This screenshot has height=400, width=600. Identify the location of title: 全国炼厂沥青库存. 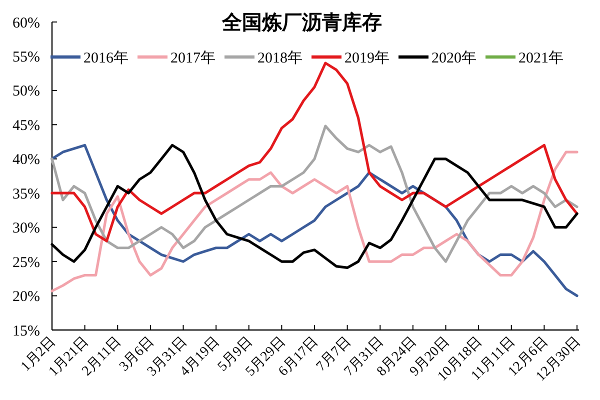
(302, 23).